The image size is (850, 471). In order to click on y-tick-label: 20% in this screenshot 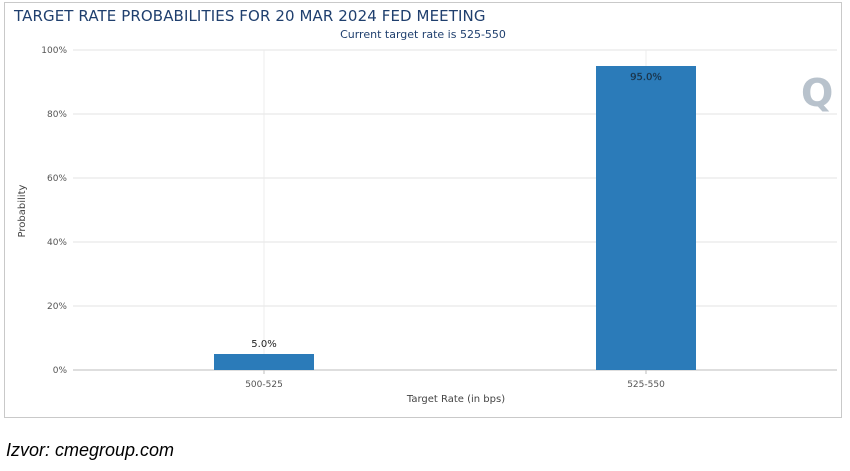, I will do `click(57, 307)`.